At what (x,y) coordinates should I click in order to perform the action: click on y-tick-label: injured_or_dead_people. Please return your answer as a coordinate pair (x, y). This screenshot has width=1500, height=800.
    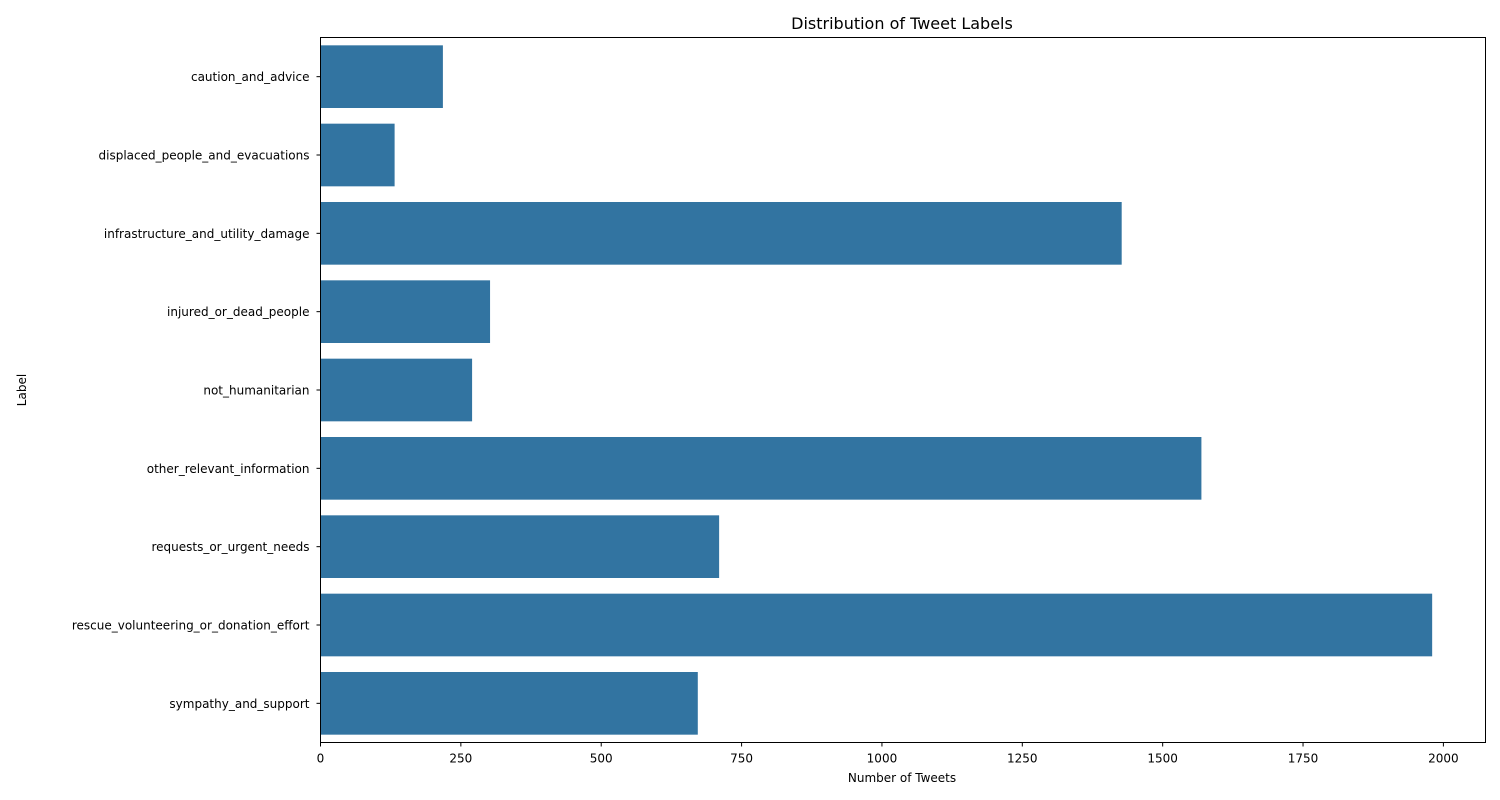
    Looking at the image, I should click on (238, 312).